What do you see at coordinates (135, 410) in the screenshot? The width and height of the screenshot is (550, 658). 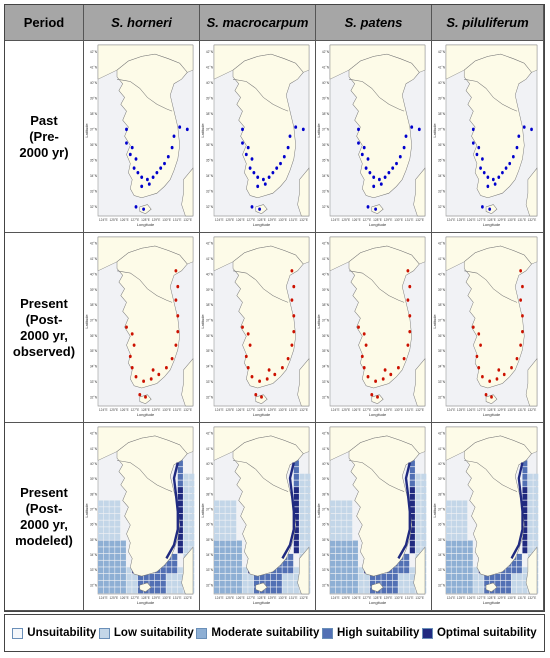 I see `lon-tick-label: 127°E` at bounding box center [135, 410].